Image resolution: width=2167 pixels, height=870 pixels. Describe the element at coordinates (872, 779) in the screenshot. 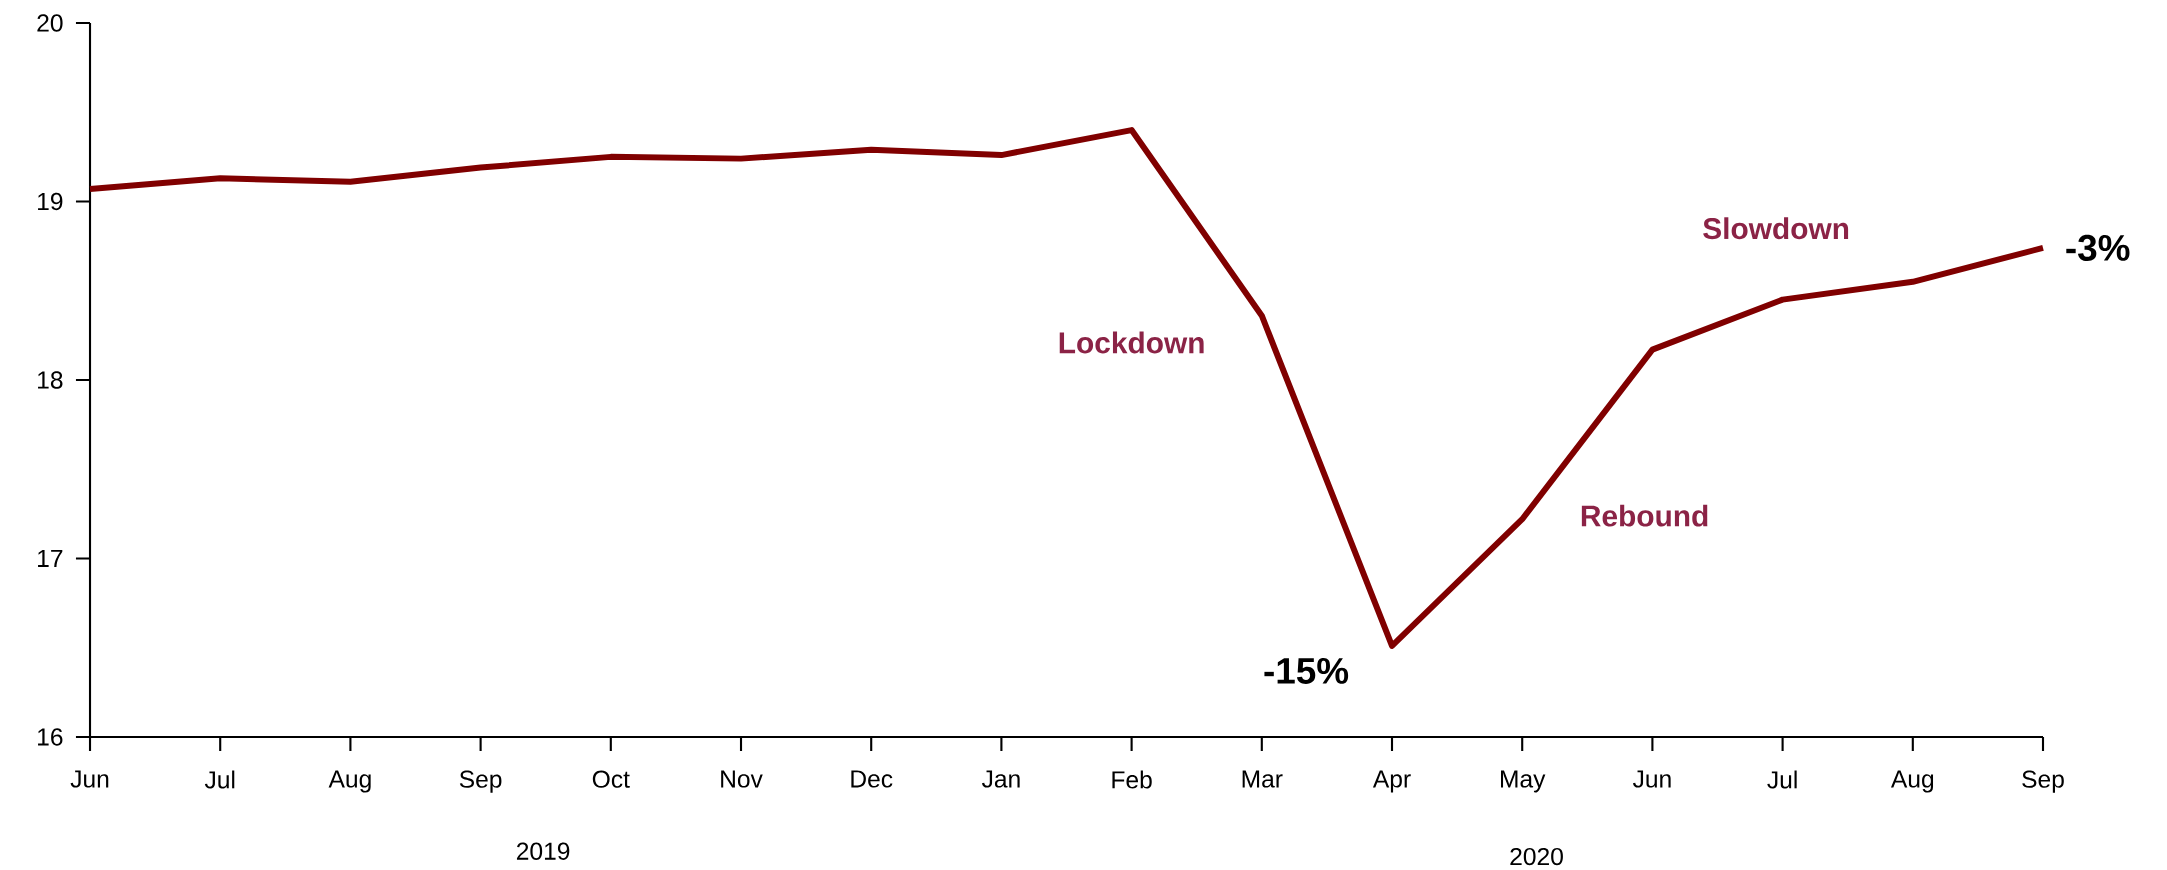

I see `x-tick-label: Dec` at that location.